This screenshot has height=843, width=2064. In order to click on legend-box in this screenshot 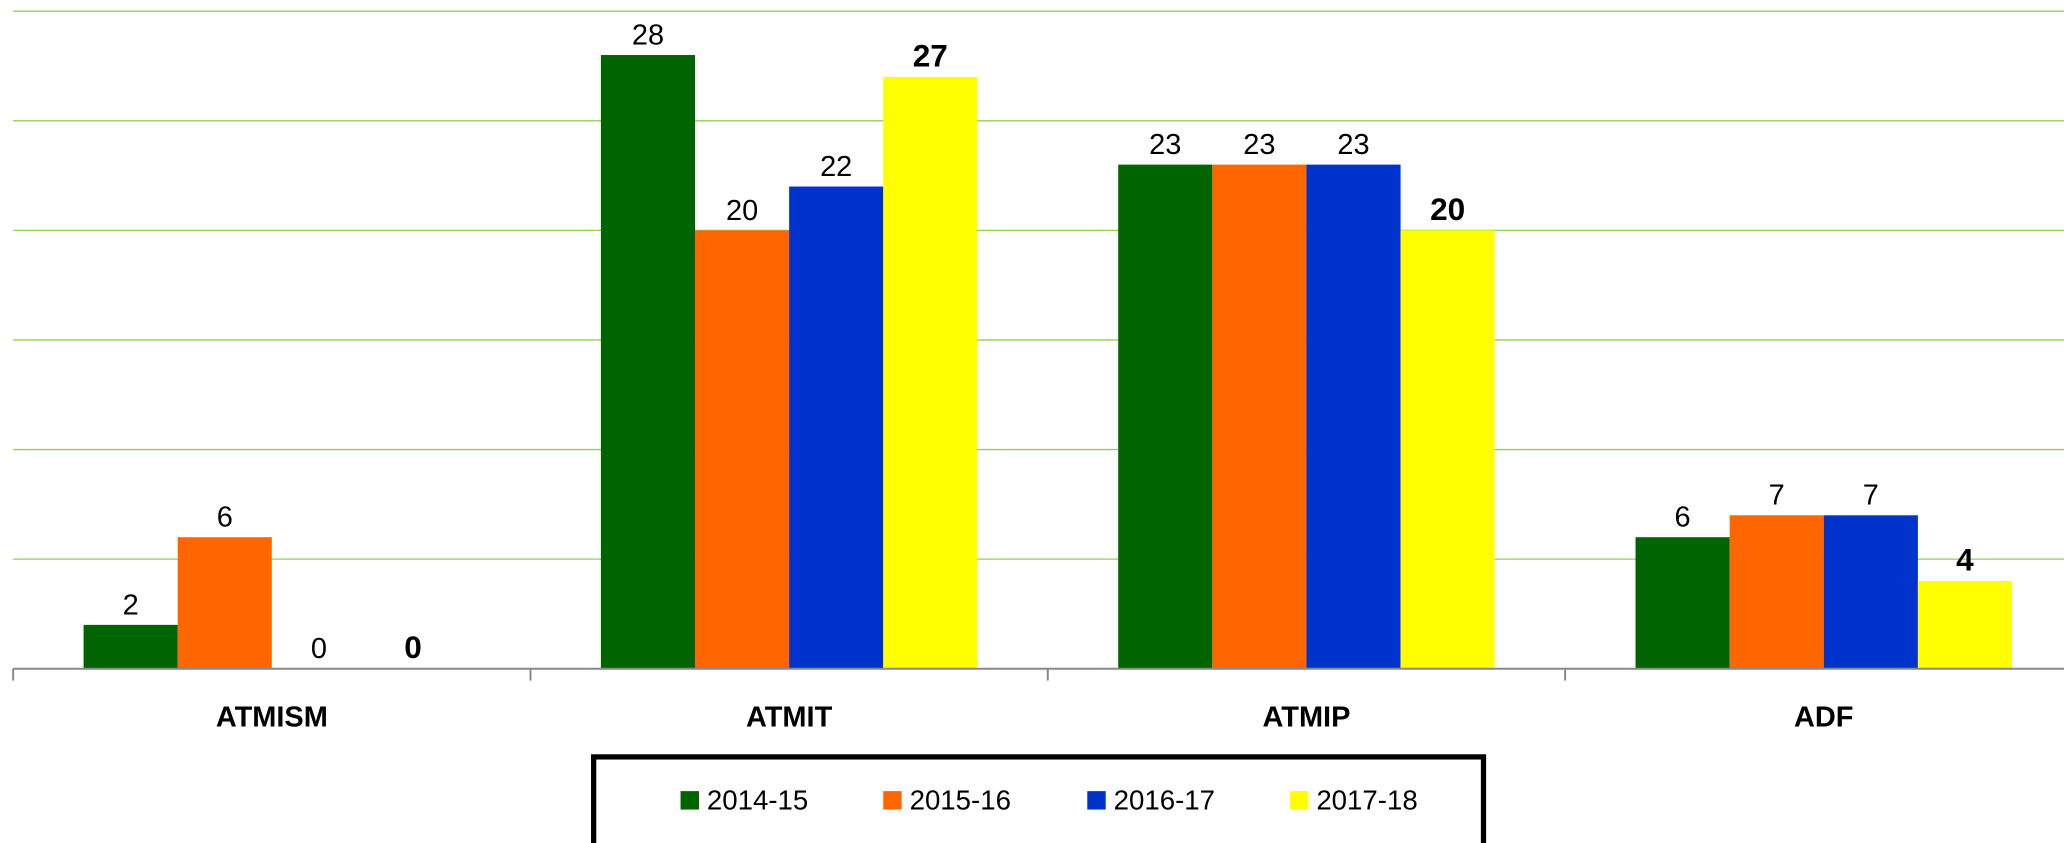, I will do `click(1039, 798)`.